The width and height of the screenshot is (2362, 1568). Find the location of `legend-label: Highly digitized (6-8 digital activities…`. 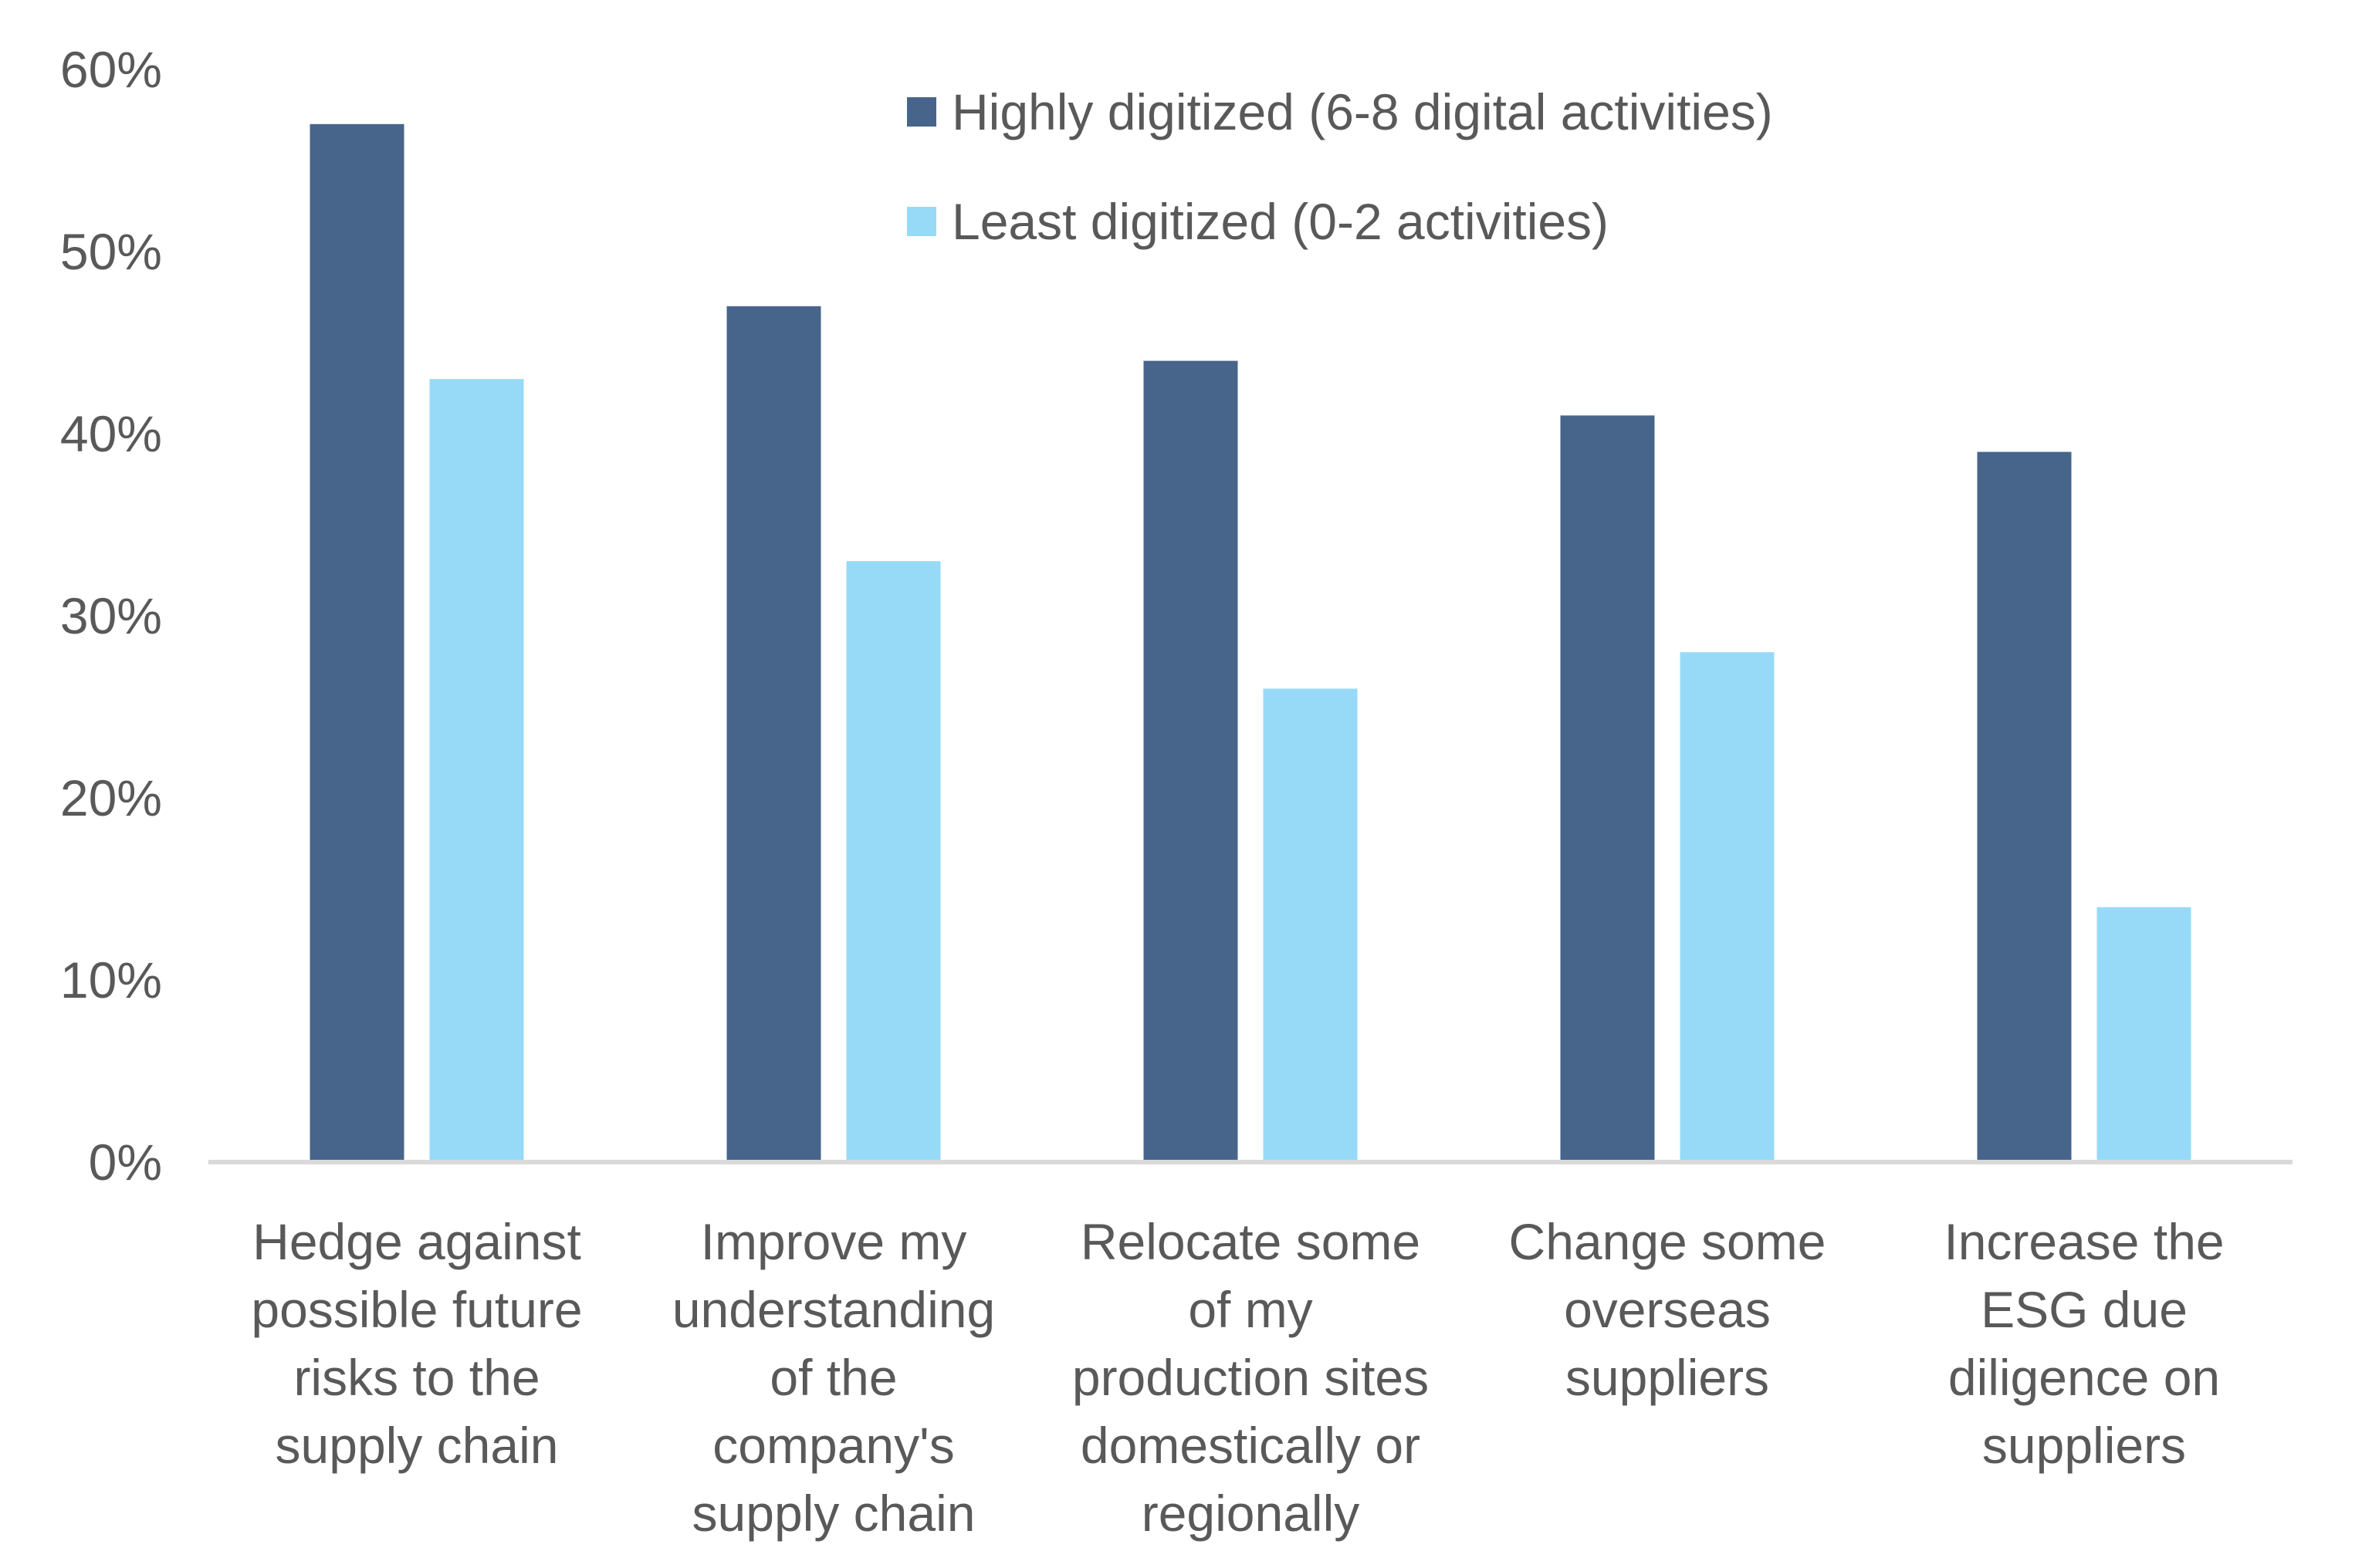

legend-label: Highly digitized (6-8 digital activities… is located at coordinates (1362, 111).